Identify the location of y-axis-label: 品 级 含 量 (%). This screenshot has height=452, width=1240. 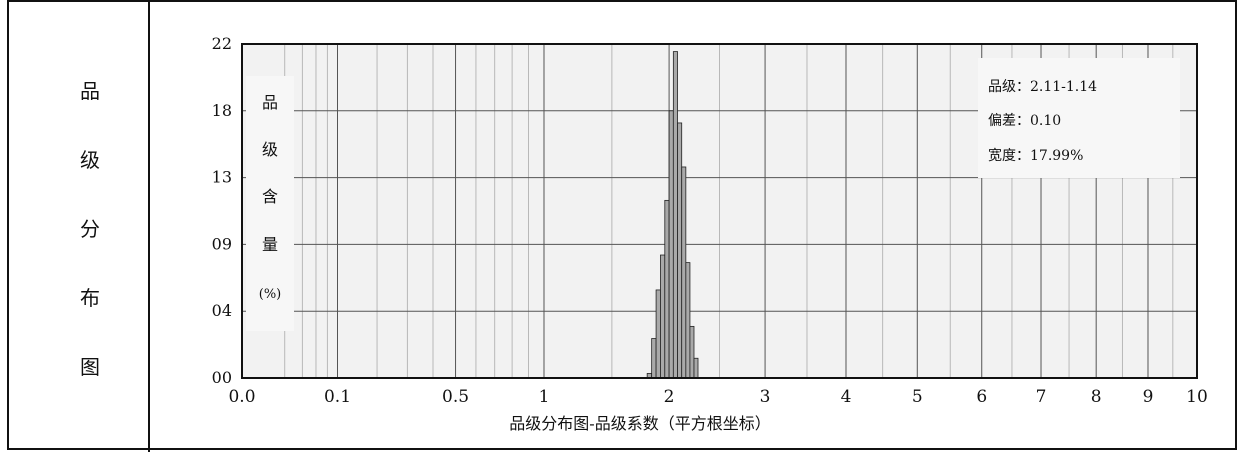
(270, 197).